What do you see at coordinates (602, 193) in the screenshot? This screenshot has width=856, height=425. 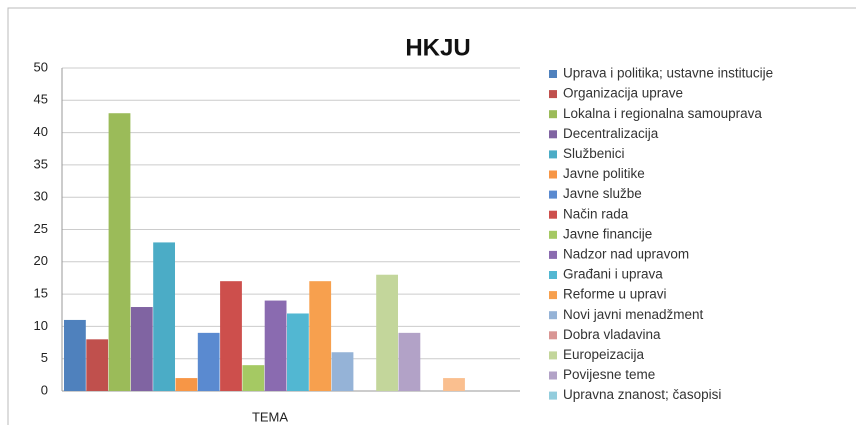 I see `legend-label: Javne službe` at bounding box center [602, 193].